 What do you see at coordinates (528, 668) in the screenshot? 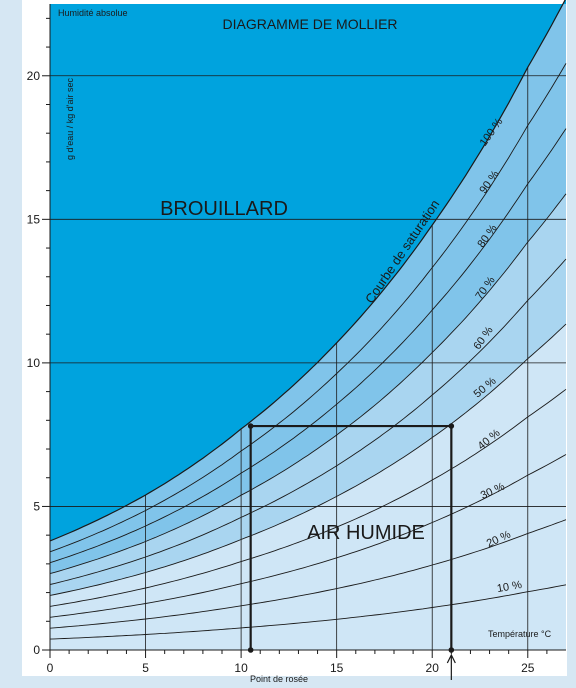
I see `x-tick-label-25: 25` at bounding box center [528, 668].